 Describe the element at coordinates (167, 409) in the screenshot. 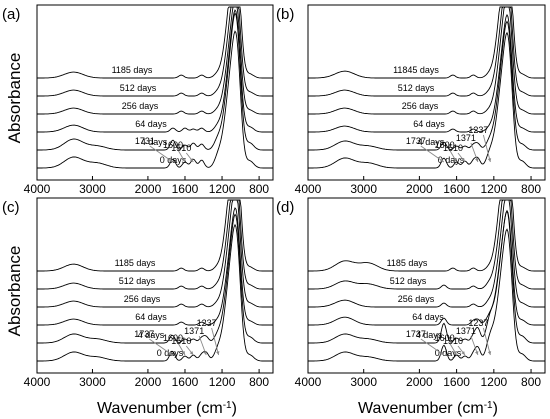

I see `x-axis-label-left: Wavenumber (cm-1)` at that location.